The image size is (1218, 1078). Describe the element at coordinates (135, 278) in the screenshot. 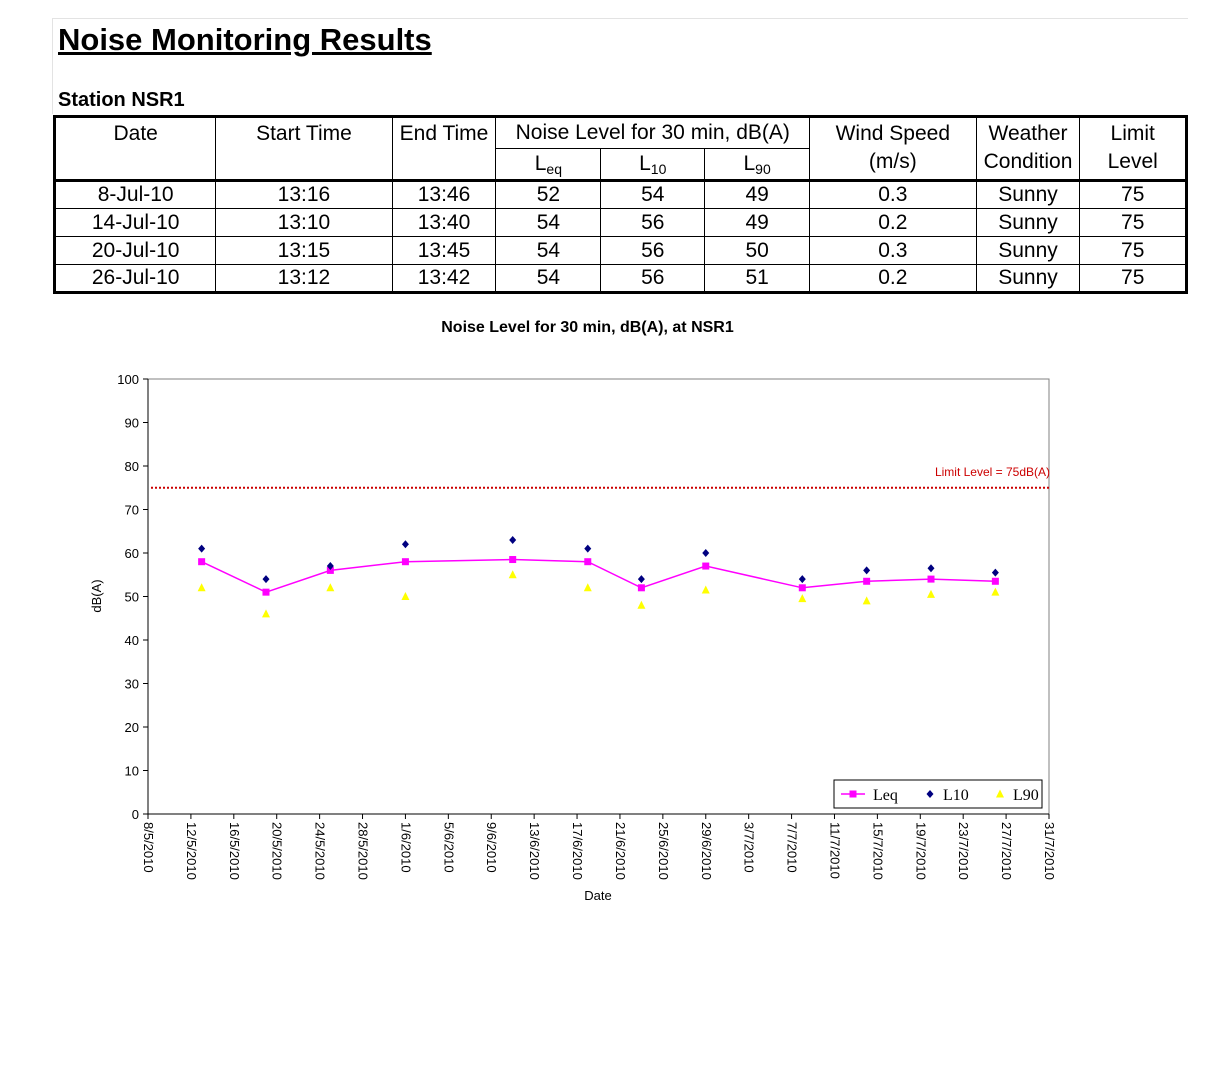

I see `cell-date: 26-Jul-10` at that location.